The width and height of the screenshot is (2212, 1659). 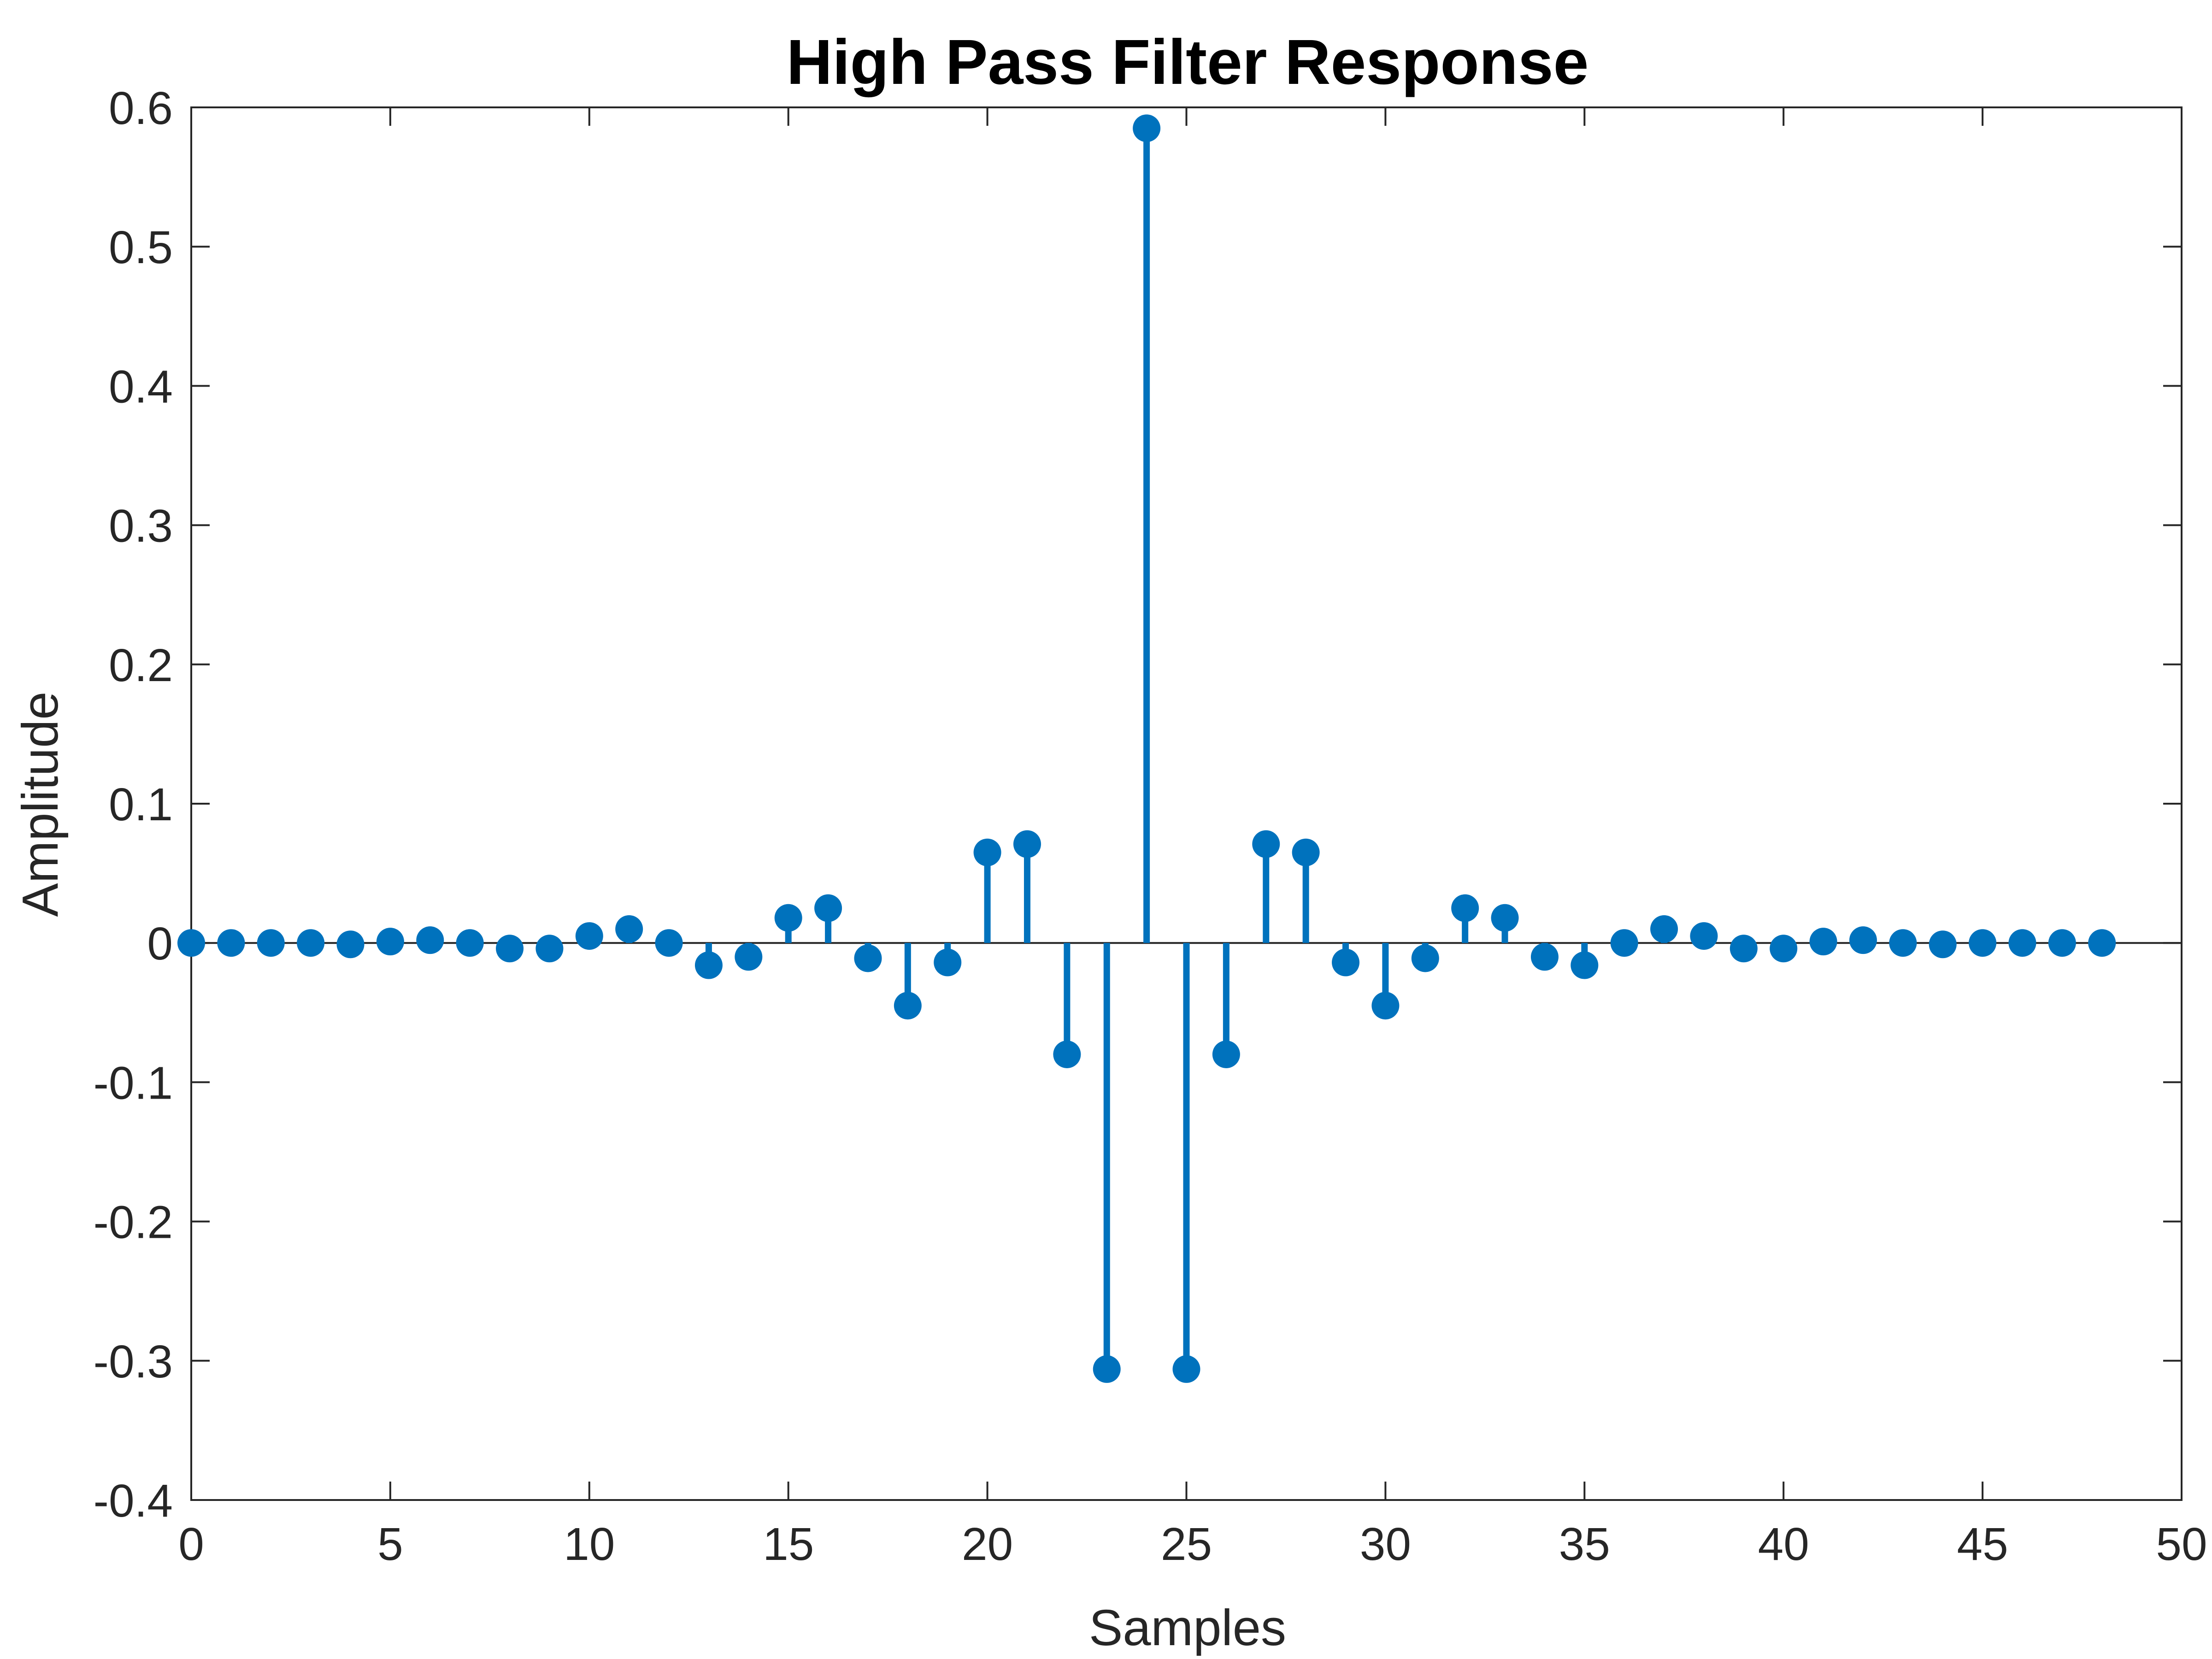 I want to click on y-tick-label: 0.1, so click(x=141, y=804).